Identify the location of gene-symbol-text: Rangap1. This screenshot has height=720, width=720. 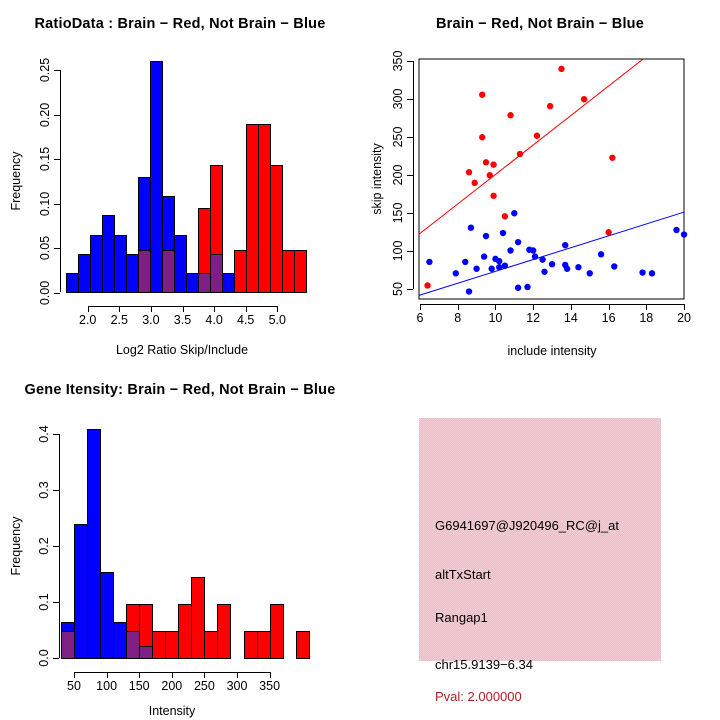
(461, 617).